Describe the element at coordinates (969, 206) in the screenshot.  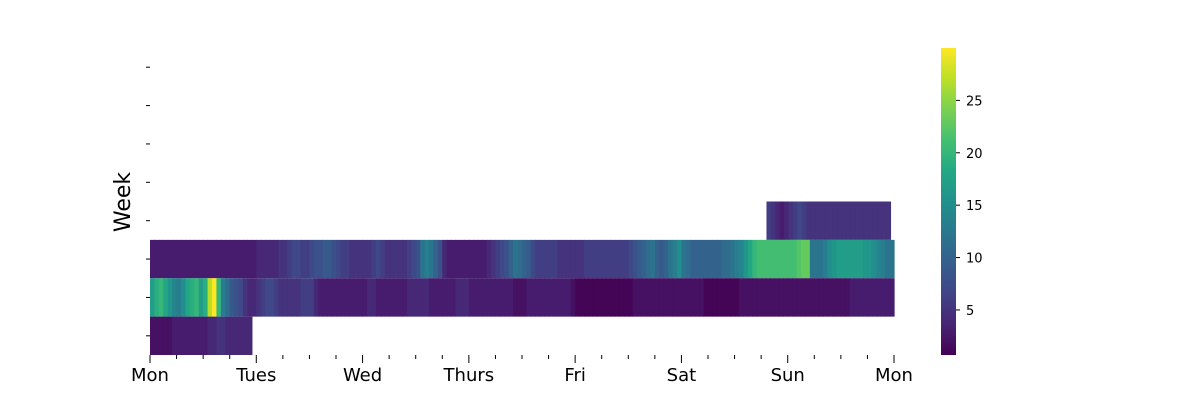
I see `colorbar-ticks: 5 10 15 20 25` at that location.